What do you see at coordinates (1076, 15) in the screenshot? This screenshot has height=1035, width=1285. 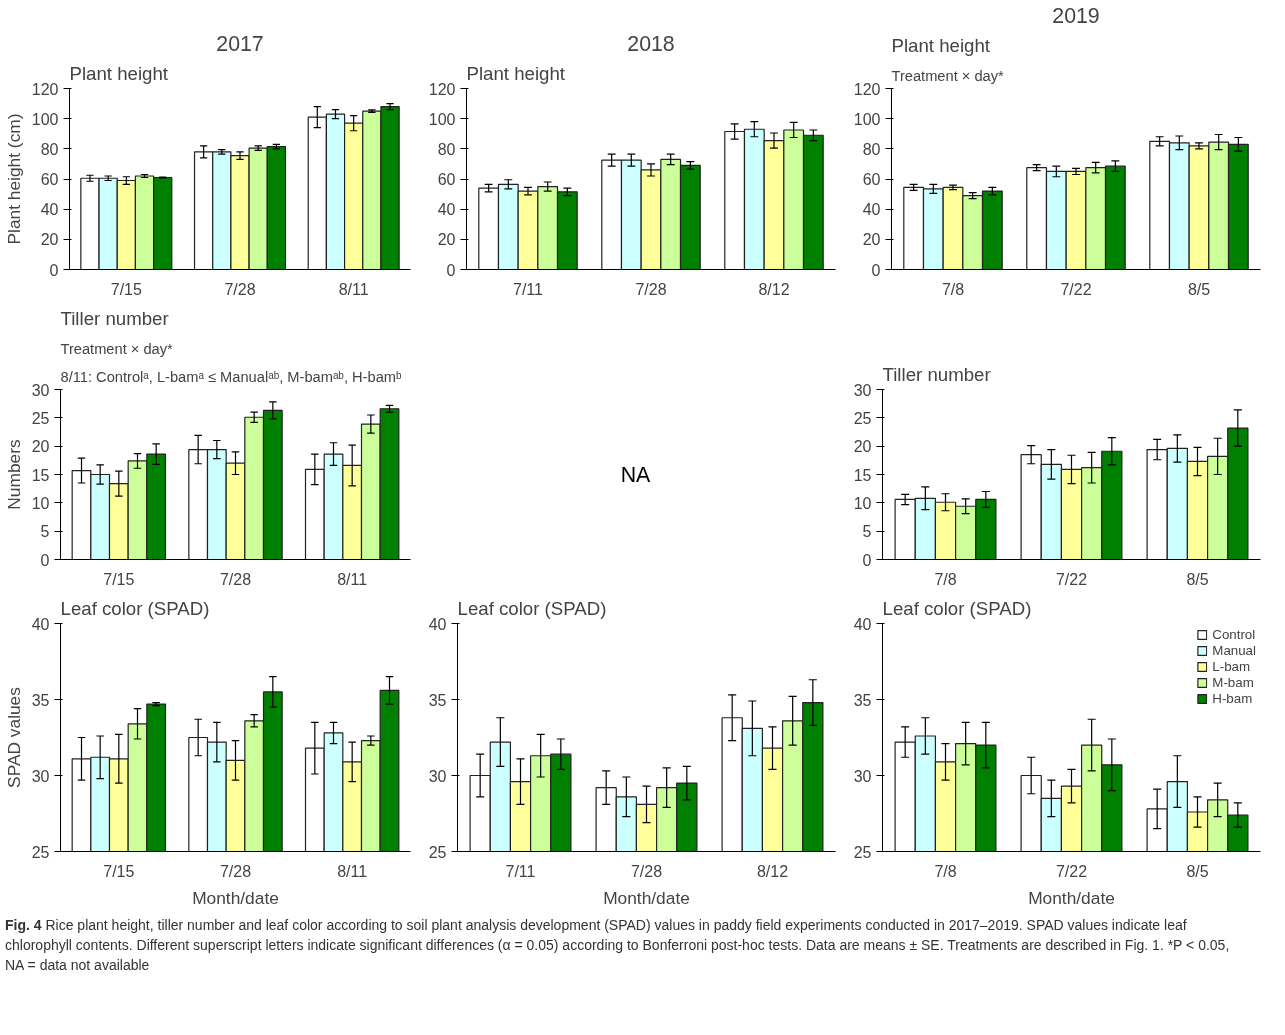 I see `chart-title: 2019` at bounding box center [1076, 15].